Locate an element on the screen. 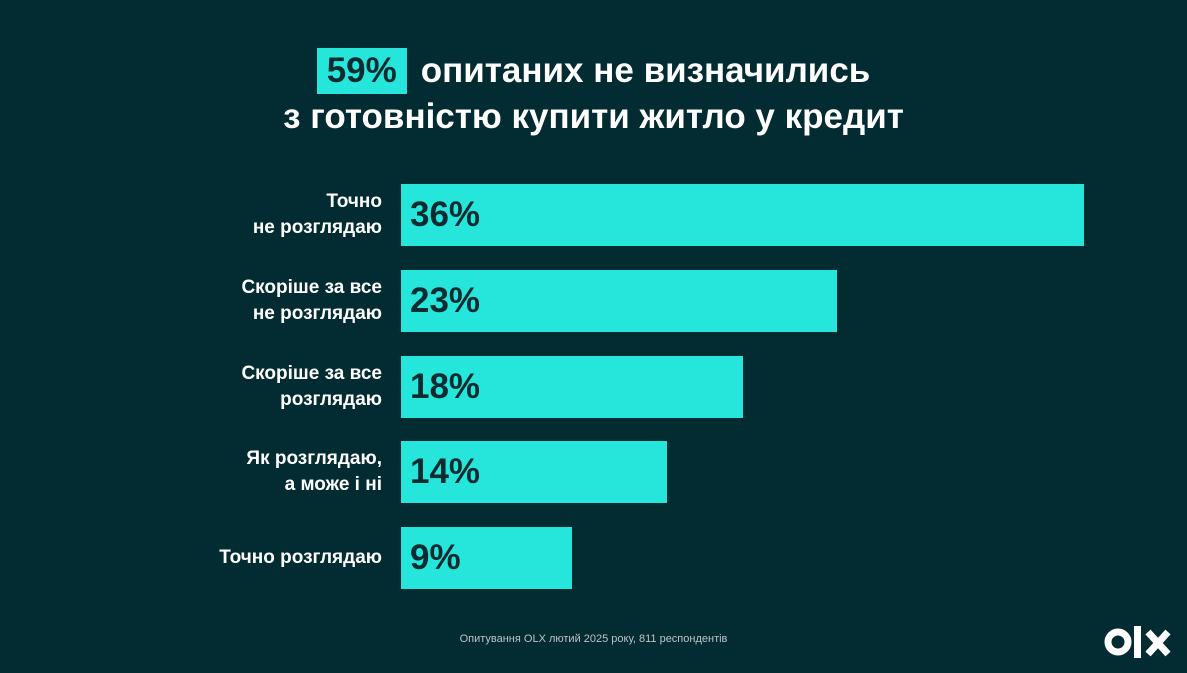 The image size is (1187, 673). category-label: Як розглядаю, а може і ні is located at coordinates (314, 472).